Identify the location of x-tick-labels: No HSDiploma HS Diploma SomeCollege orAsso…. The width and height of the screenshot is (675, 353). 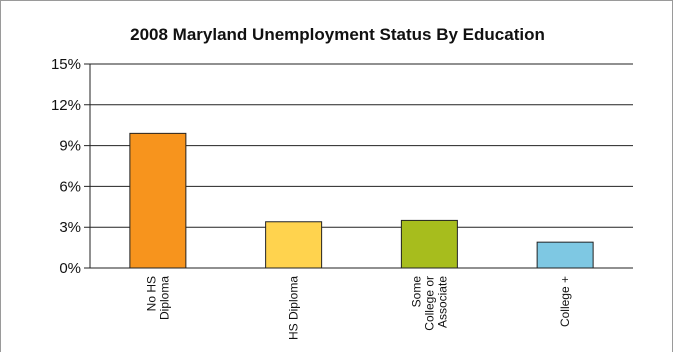
(358, 308).